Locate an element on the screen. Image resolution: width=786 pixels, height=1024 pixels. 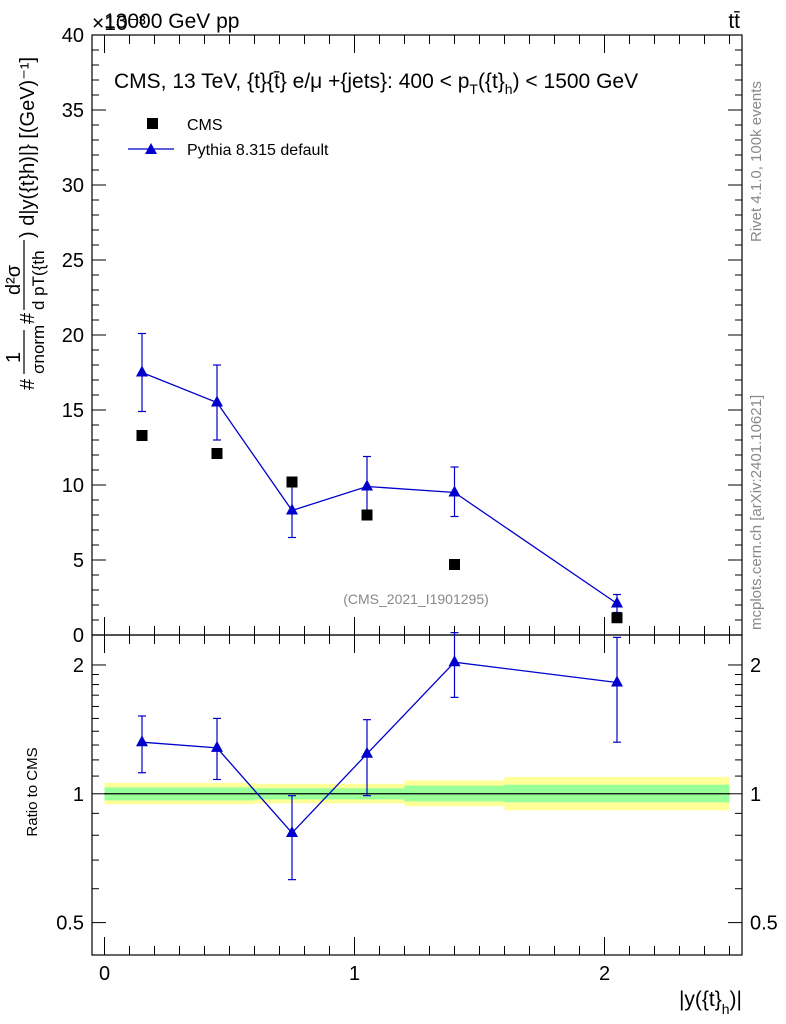
y-tick-label: 0 is located at coordinates (78, 636).